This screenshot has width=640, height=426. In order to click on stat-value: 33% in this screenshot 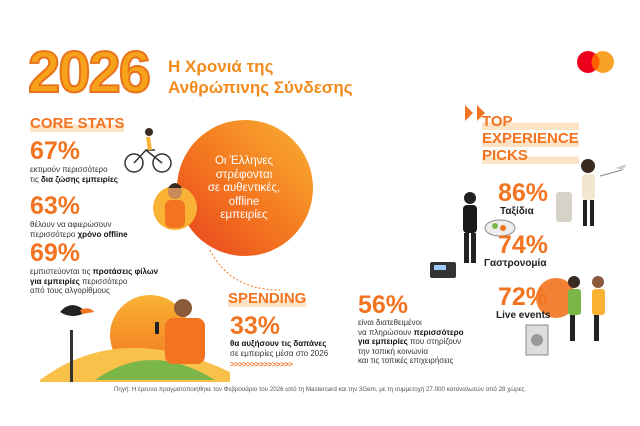, I will do `click(255, 326)`.